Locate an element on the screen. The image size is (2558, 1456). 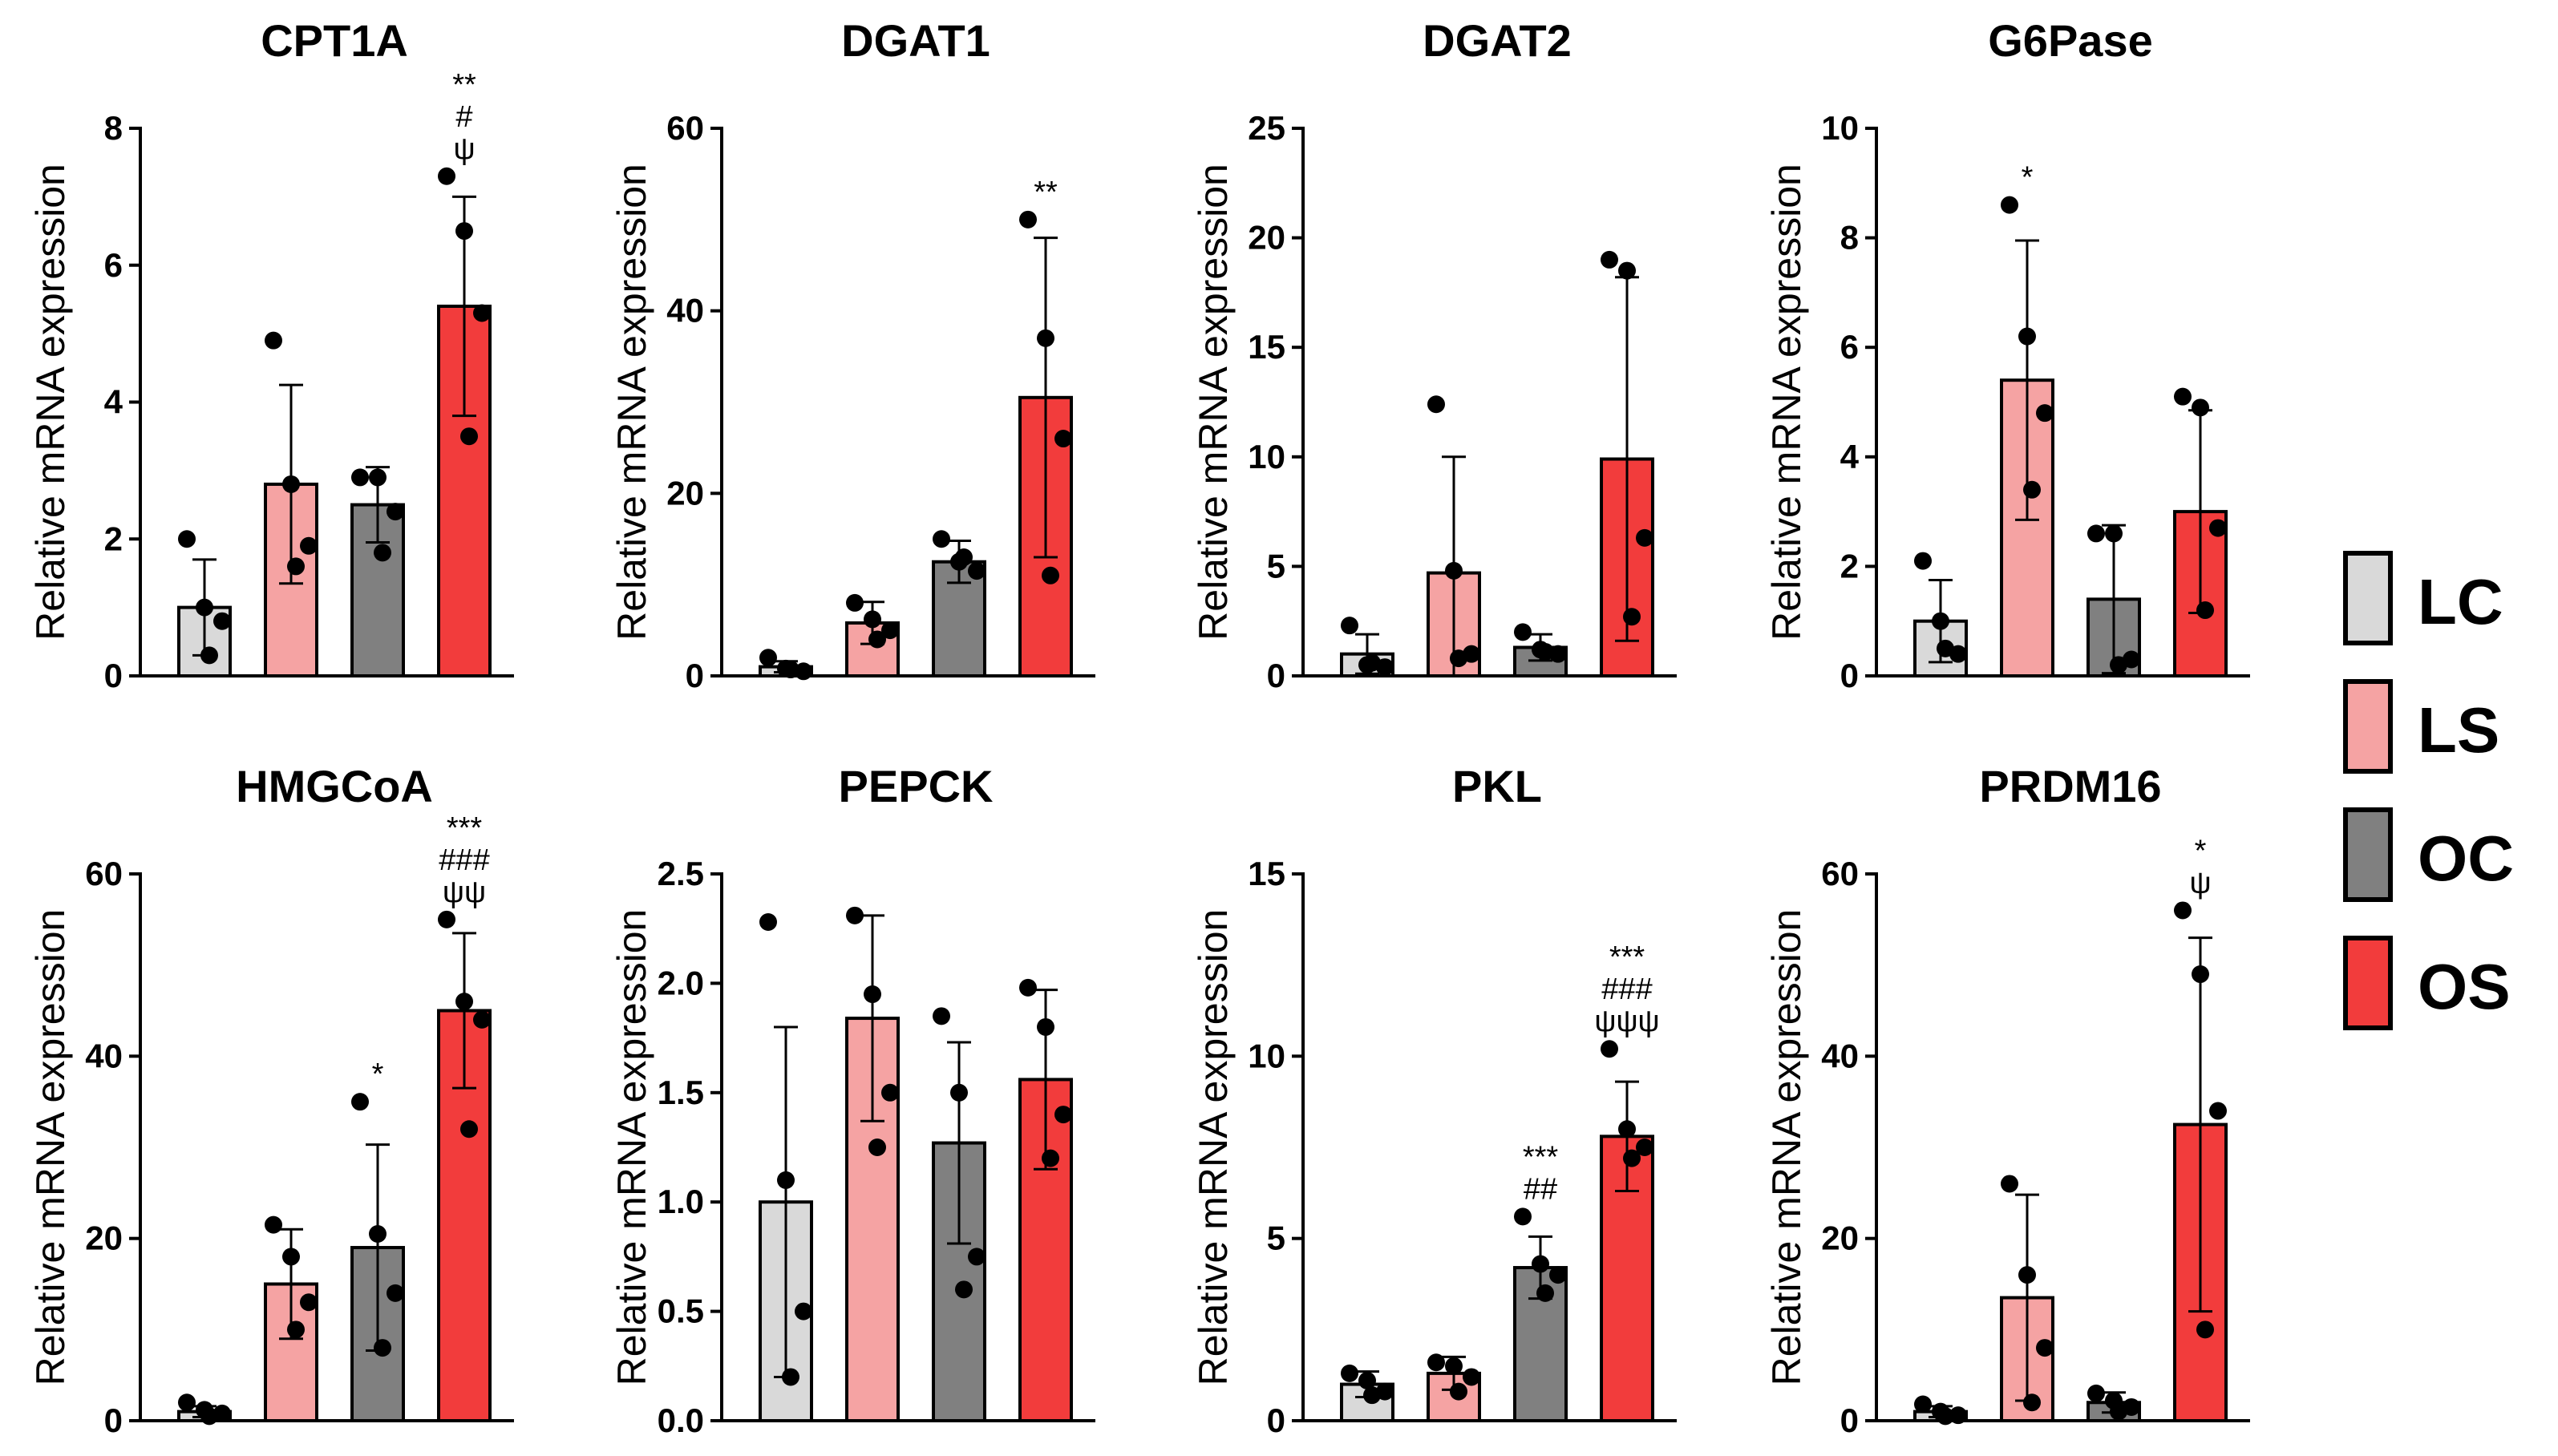
y-tick-label: 0.0 is located at coordinates (681, 1420).